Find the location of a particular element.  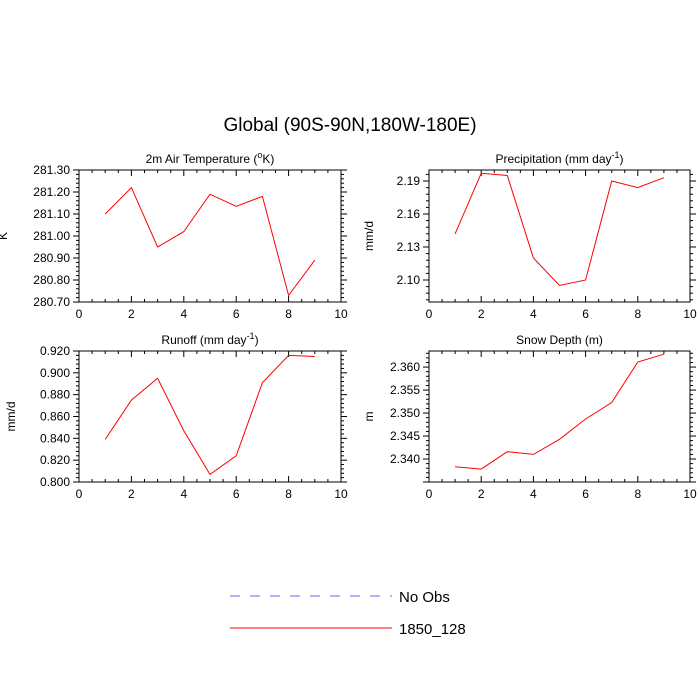

y-tick-label: 2.345 is located at coordinates (405, 436).